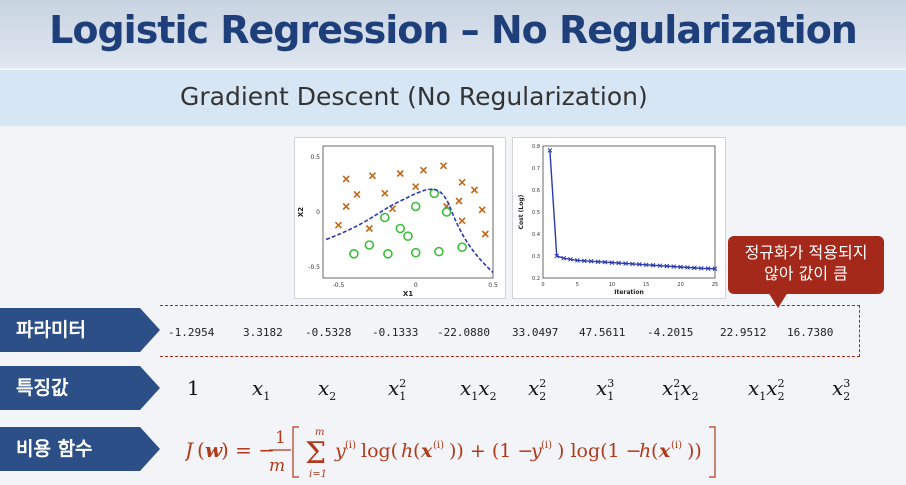 This screenshot has width=906, height=485. I want to click on scatter-ytick: 0, so click(318, 212).